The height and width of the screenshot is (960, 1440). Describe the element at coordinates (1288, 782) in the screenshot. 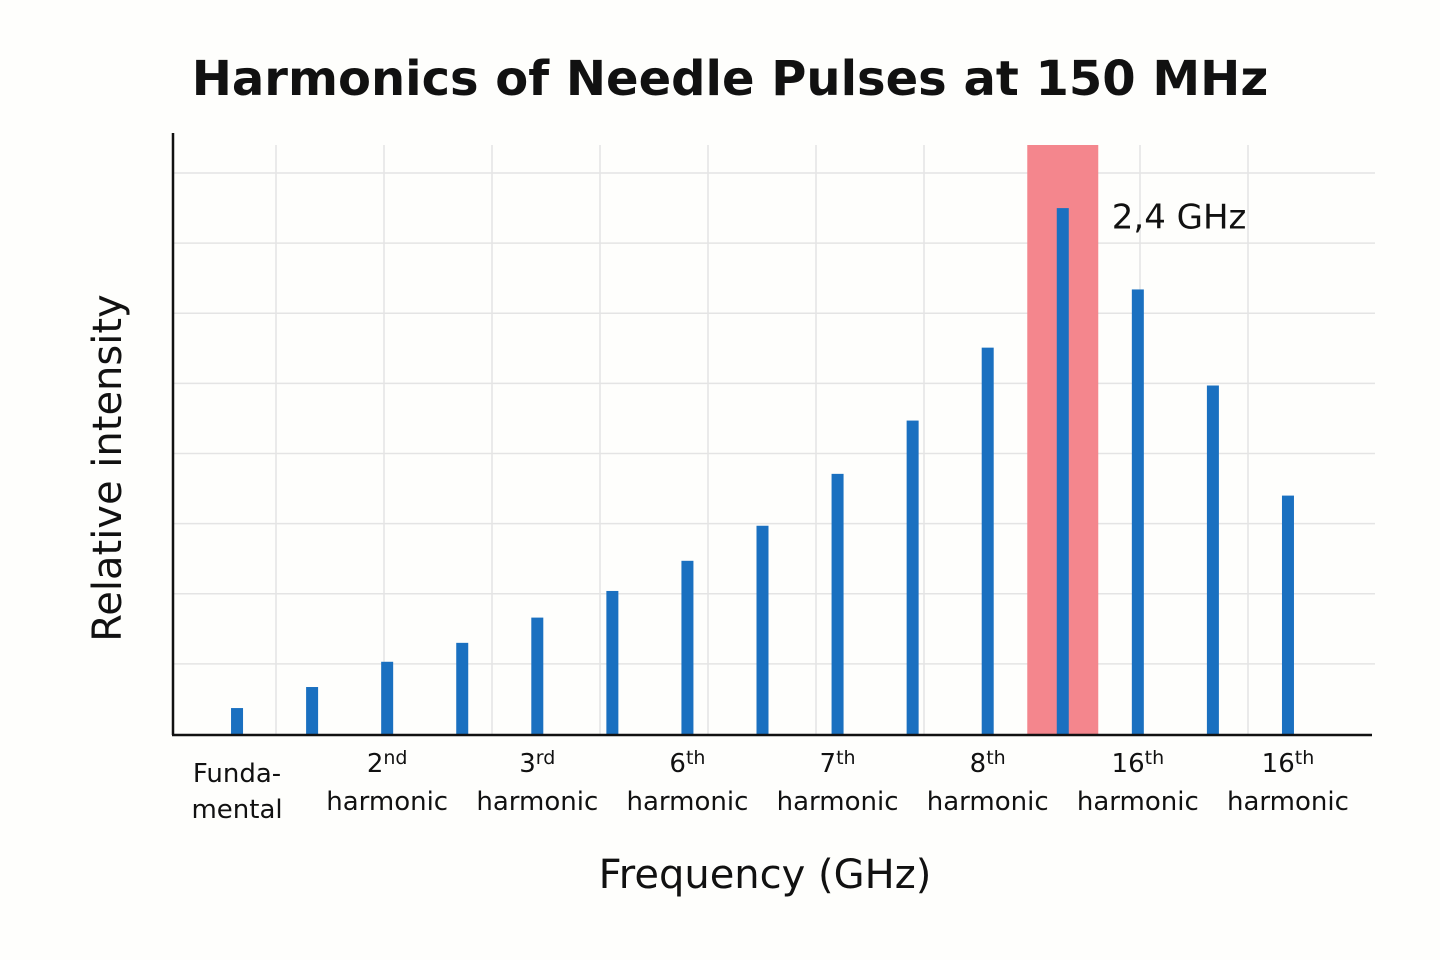

I see `x-tick-label: 16th harmonic` at that location.